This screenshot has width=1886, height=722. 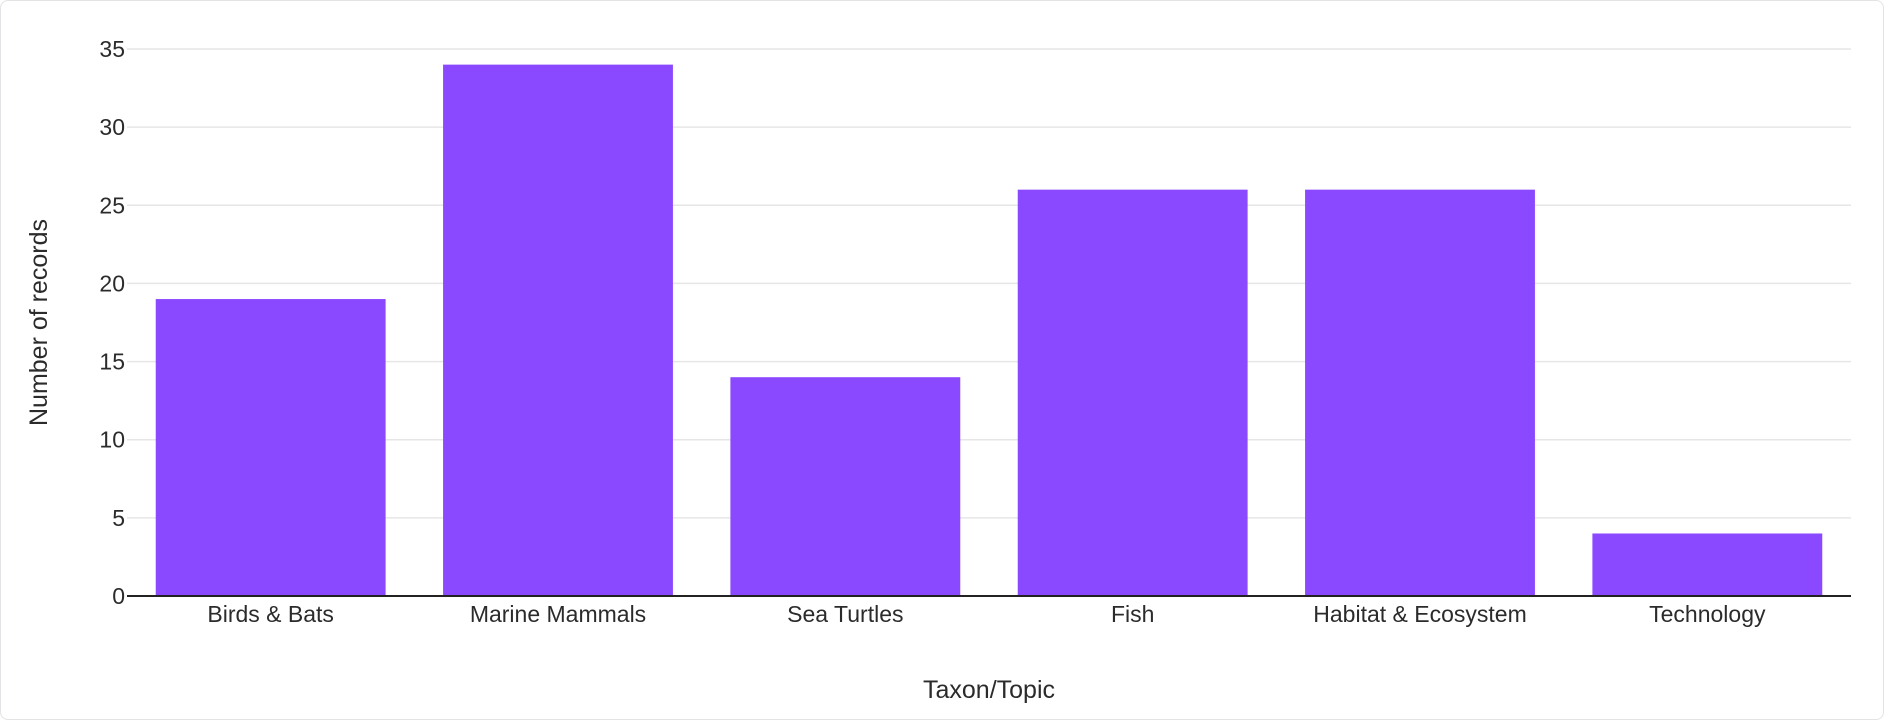 What do you see at coordinates (989, 690) in the screenshot?
I see `x-axis-title: Taxon/Topic` at bounding box center [989, 690].